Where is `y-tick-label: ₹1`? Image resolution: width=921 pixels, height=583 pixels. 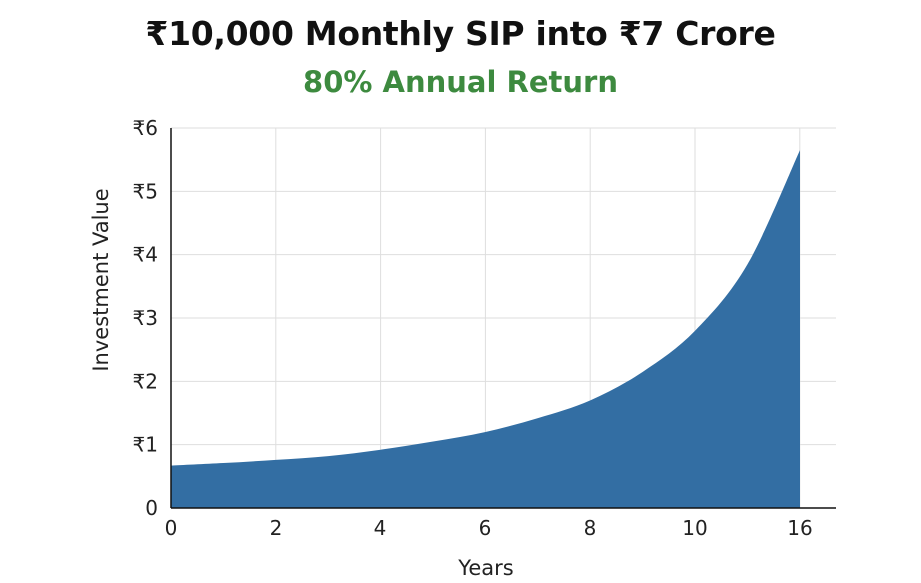
y-tick-label: ₹1 is located at coordinates (145, 445).